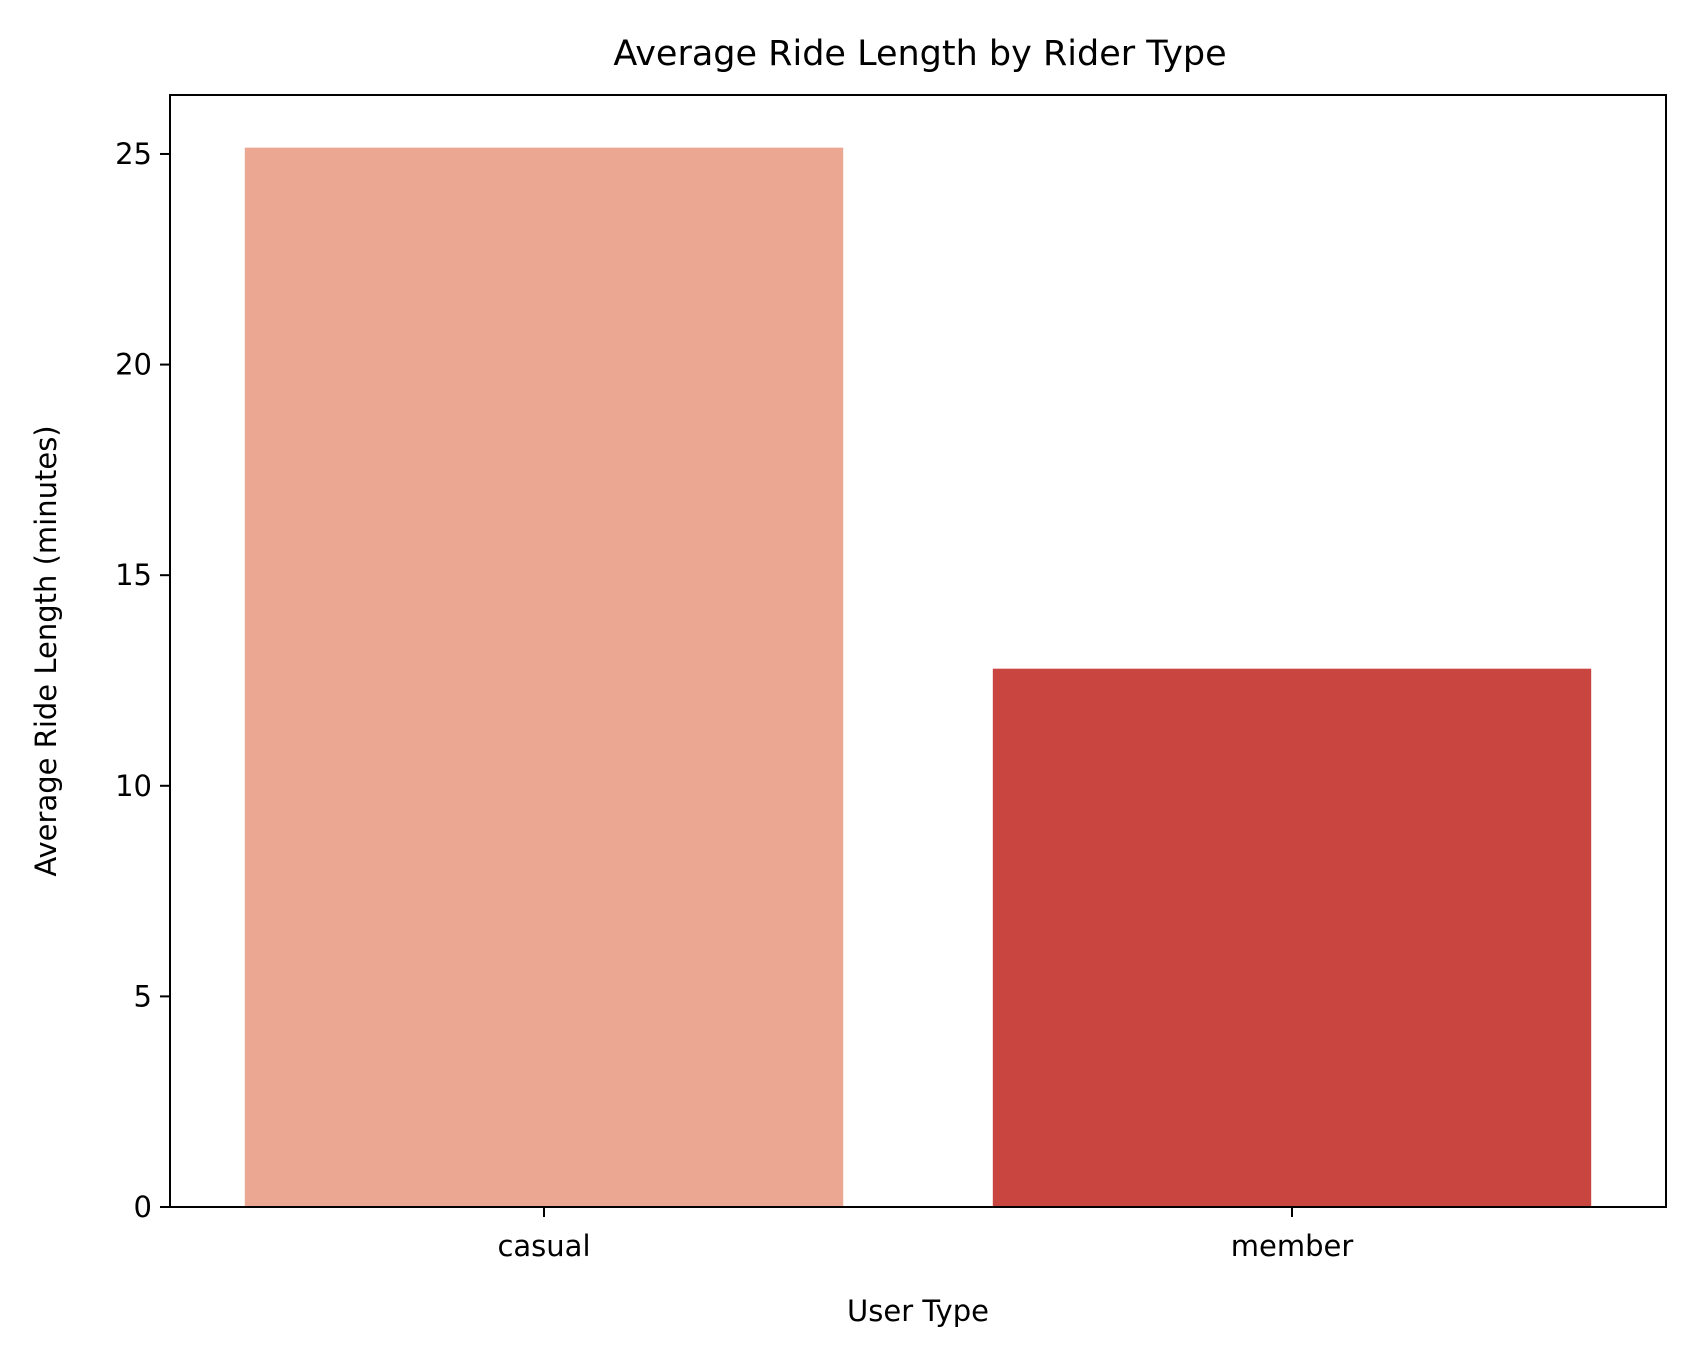 The image size is (1686, 1357). What do you see at coordinates (919, 54) in the screenshot?
I see `chart-title: Average Ride Length by Rider Type` at bounding box center [919, 54].